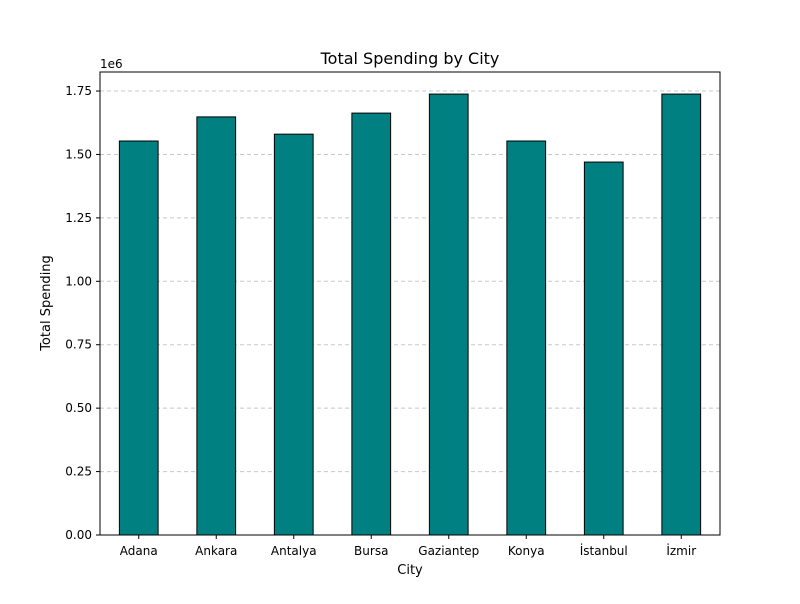 This screenshot has height=604, width=800. I want to click on bar-bursa, so click(371, 324).